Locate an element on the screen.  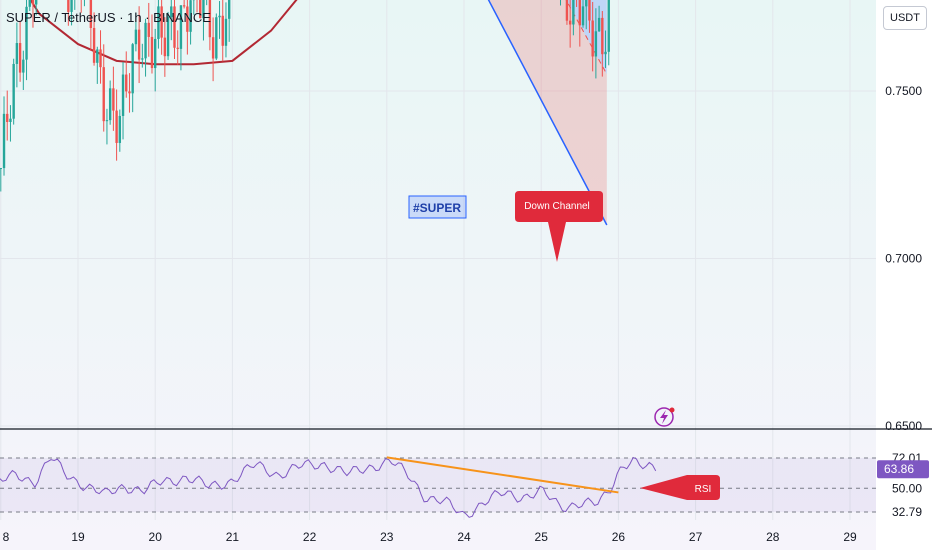
x-tick-label: 25 is located at coordinates (542, 537).